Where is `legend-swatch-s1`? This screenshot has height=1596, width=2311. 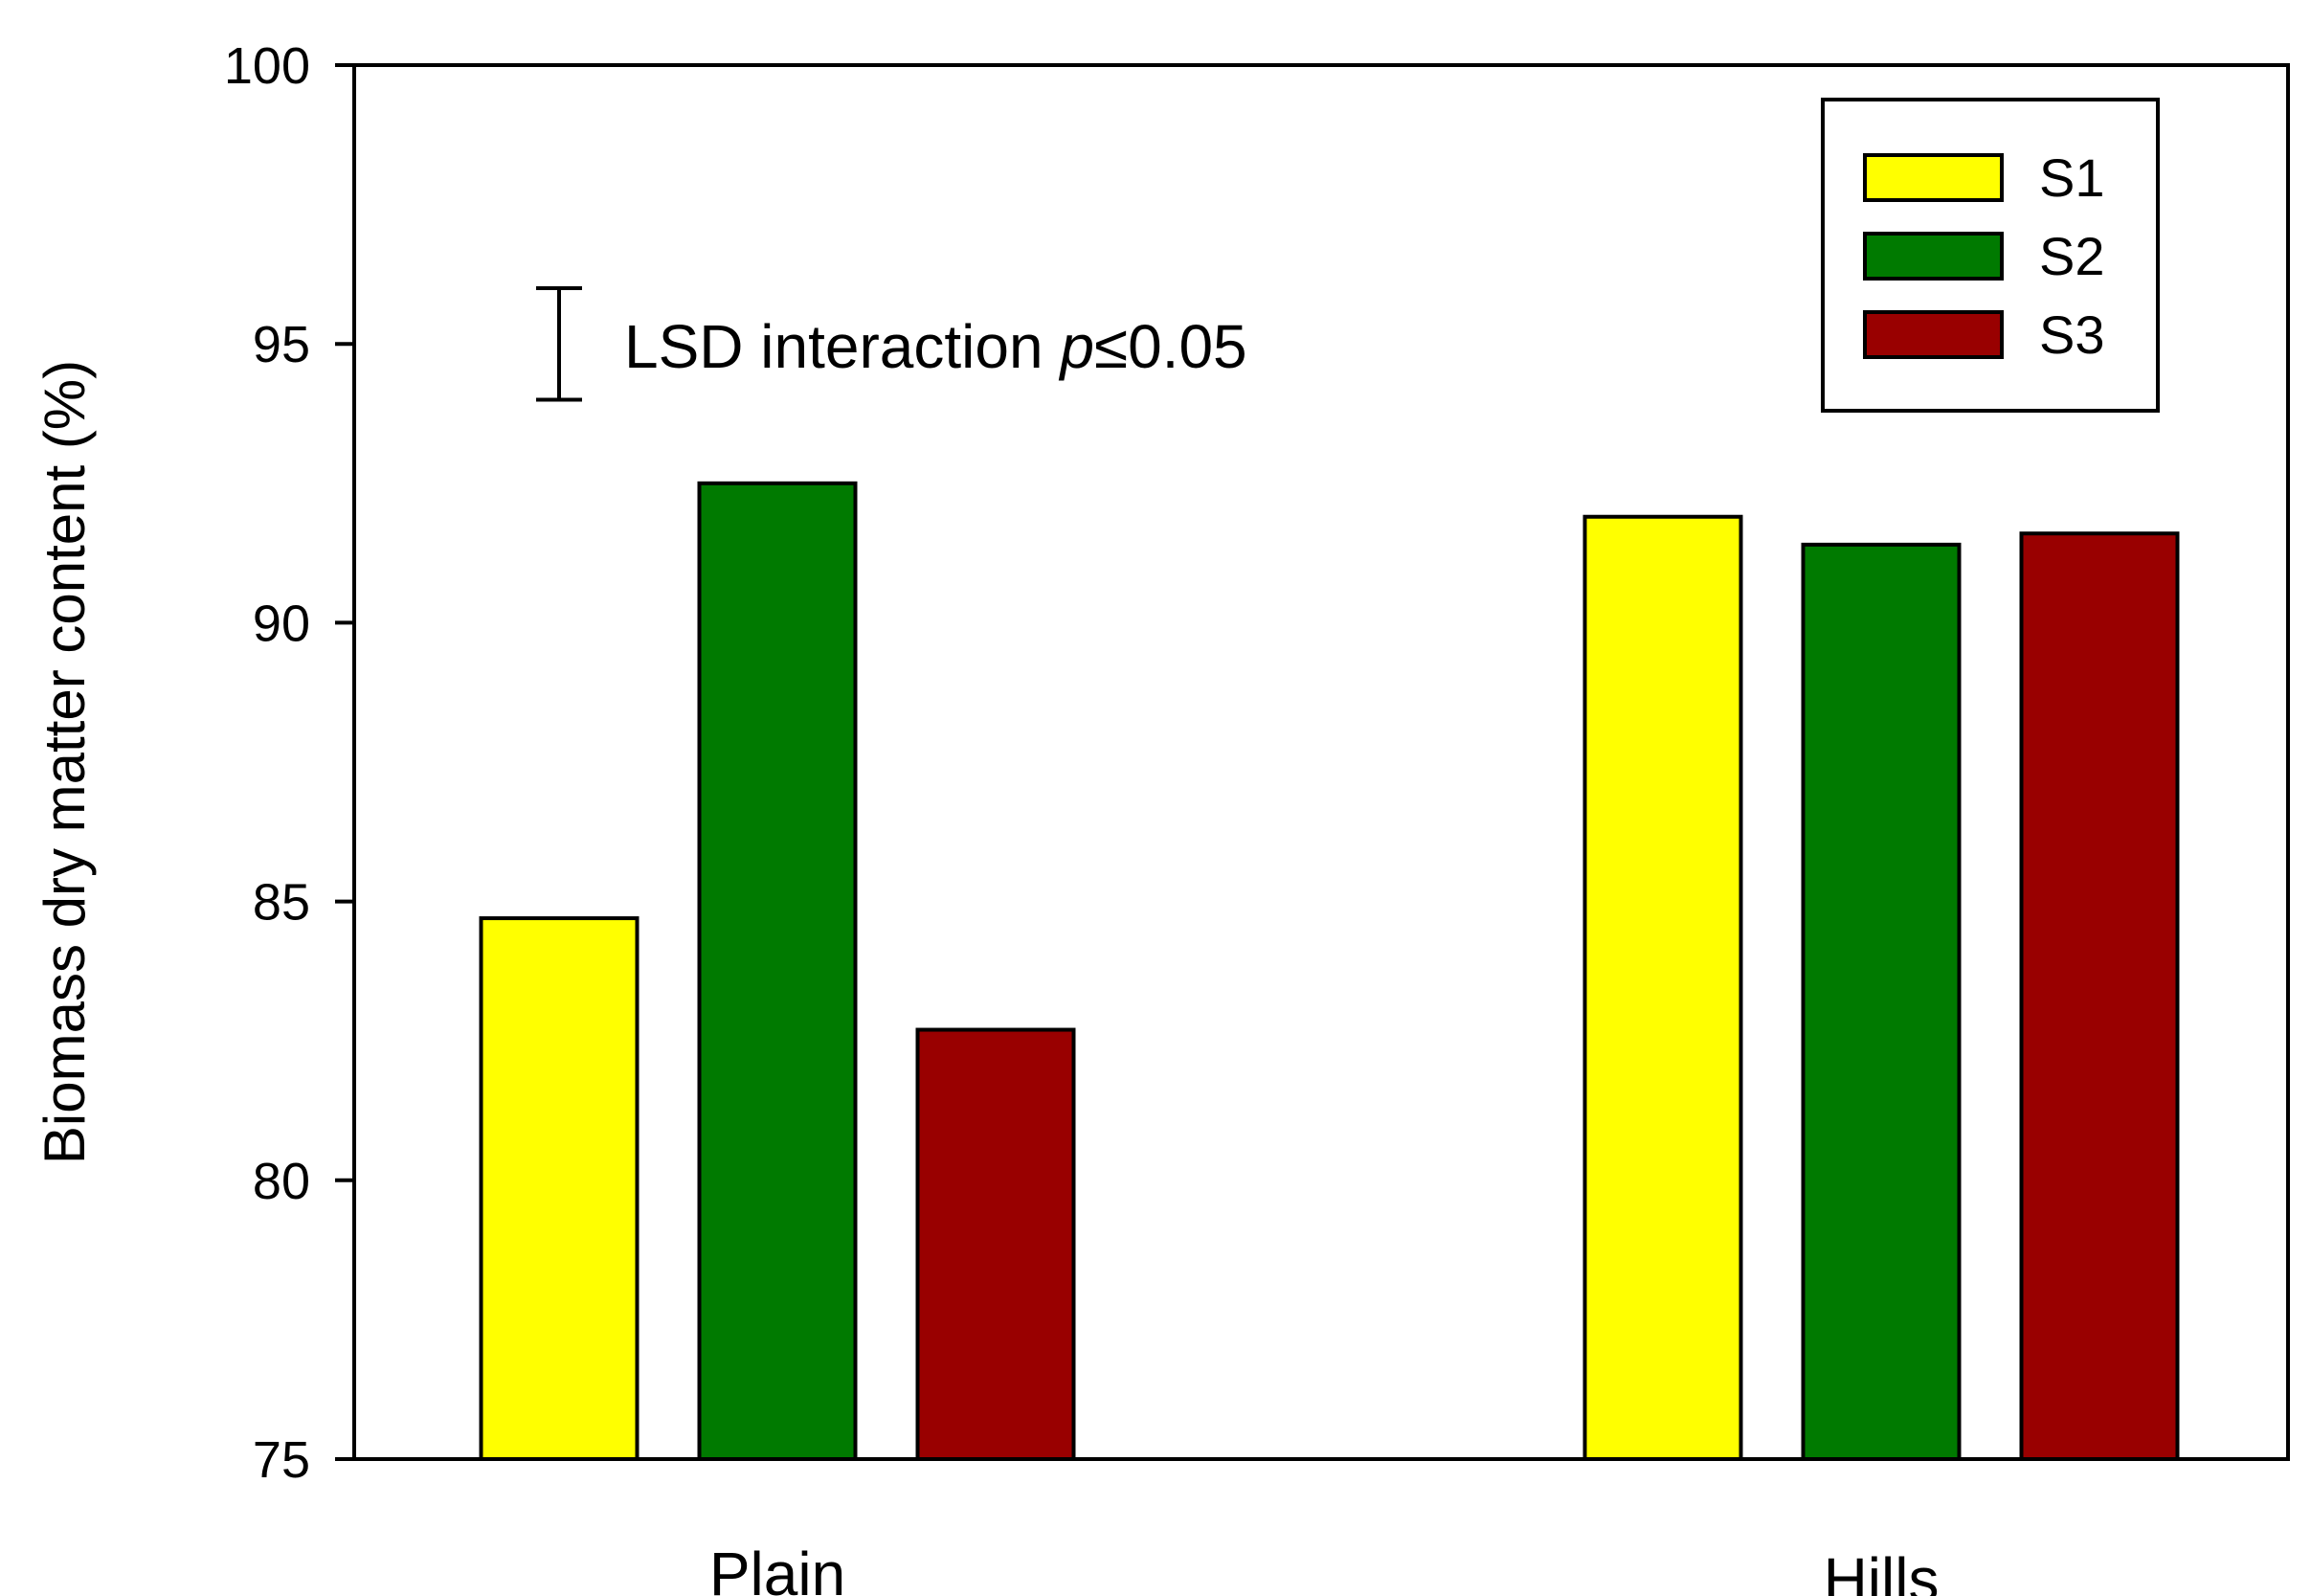 legend-swatch-s1 is located at coordinates (1934, 177).